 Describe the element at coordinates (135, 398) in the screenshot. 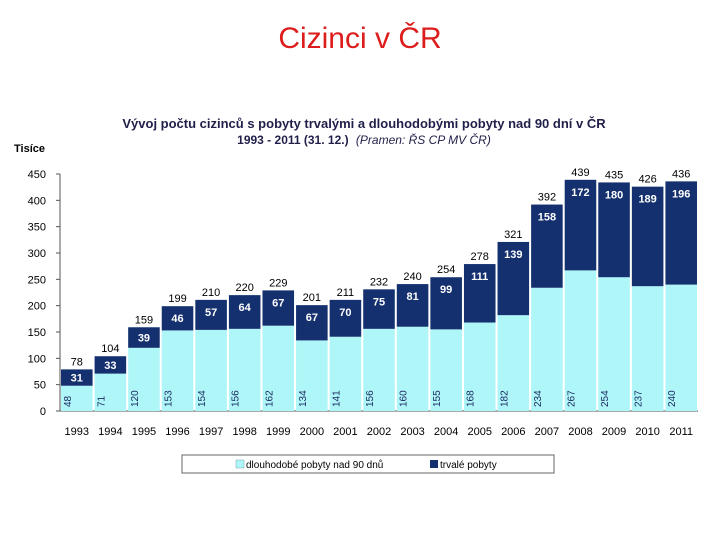

I see `data-label-dlouhodobe: 120` at that location.